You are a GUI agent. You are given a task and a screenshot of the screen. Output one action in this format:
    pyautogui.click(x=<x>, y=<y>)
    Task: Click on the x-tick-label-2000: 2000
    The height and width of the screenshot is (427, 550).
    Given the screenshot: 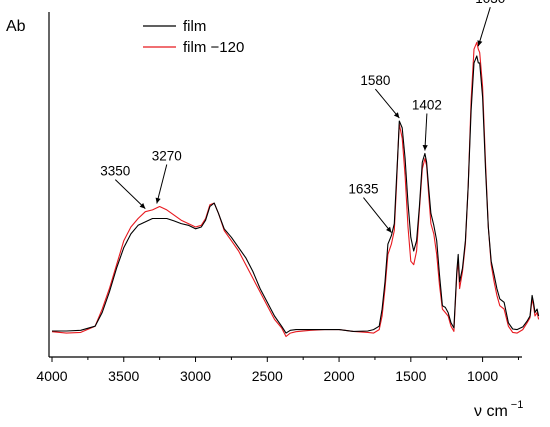 What is the action you would take?
    pyautogui.click(x=338, y=376)
    